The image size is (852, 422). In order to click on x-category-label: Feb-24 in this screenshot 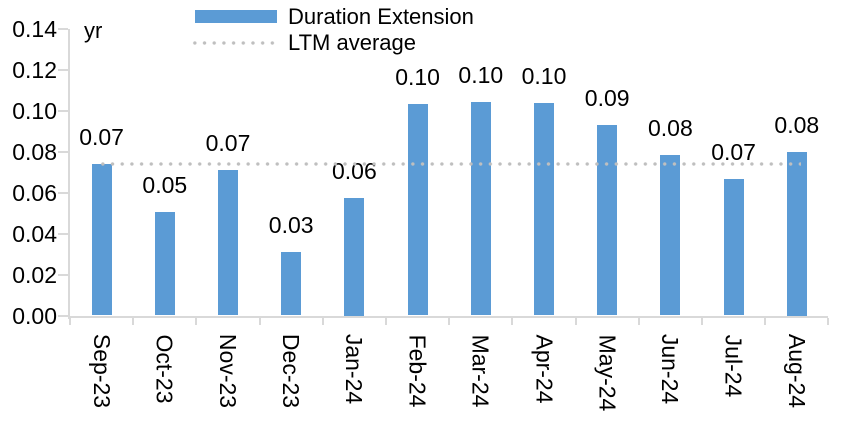, I will do `click(417, 370)`.